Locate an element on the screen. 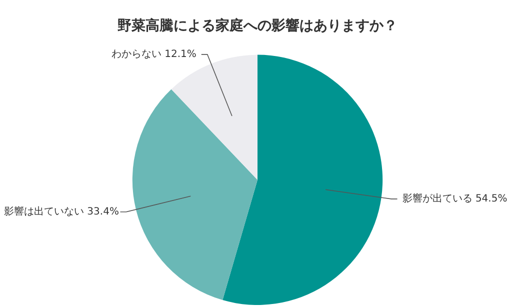  slice-label: 影響は出ていない 33.4% is located at coordinates (61, 211).